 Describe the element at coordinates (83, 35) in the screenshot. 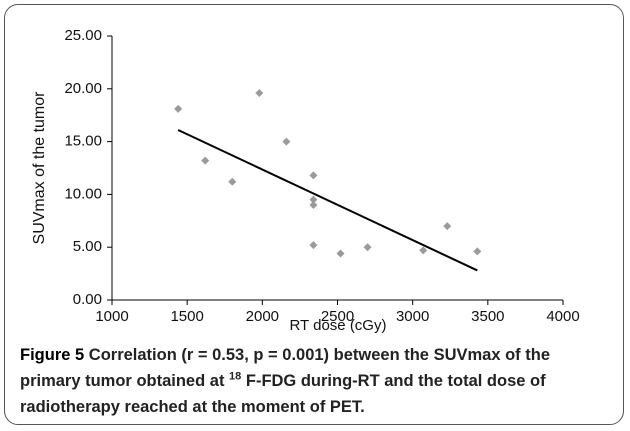

I see `y-tick-label: 25.00` at that location.